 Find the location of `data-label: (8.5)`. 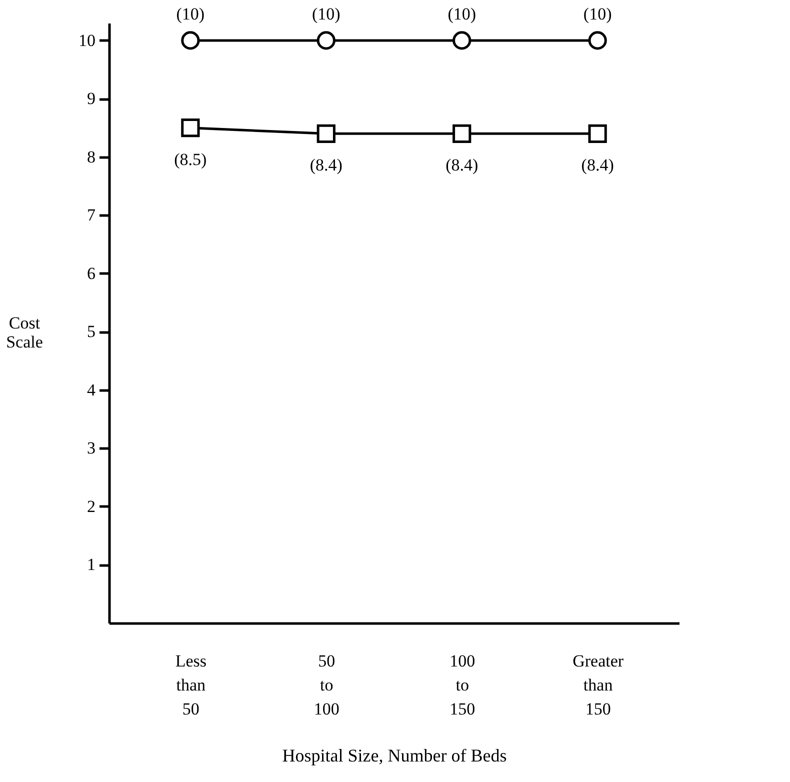

data-label: (8.5) is located at coordinates (190, 159).